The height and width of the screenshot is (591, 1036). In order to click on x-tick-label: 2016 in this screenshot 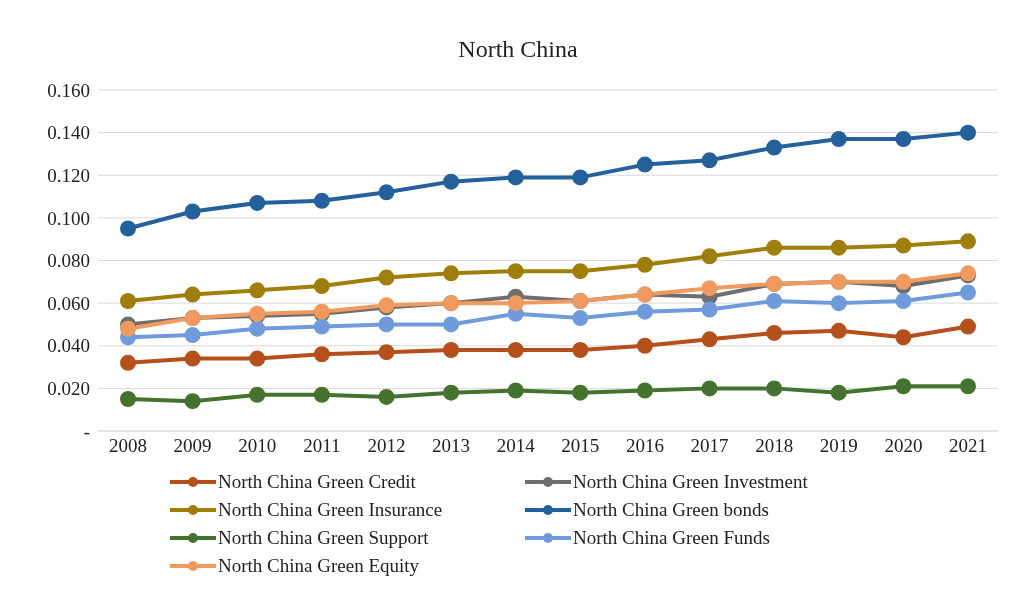, I will do `click(644, 446)`.